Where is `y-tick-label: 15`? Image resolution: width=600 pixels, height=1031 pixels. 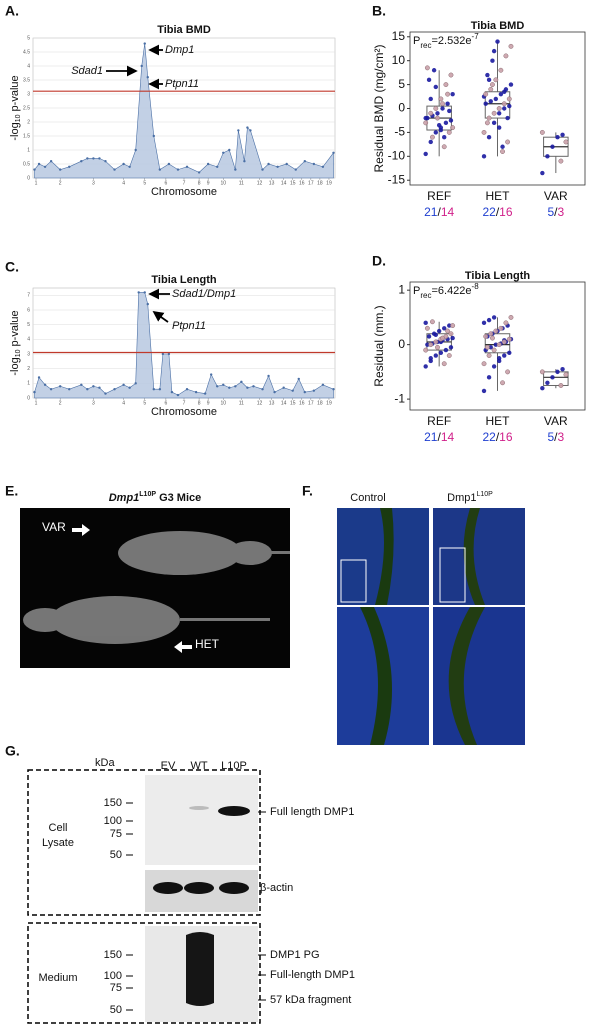 y-tick-label: 15 is located at coordinates (399, 36).